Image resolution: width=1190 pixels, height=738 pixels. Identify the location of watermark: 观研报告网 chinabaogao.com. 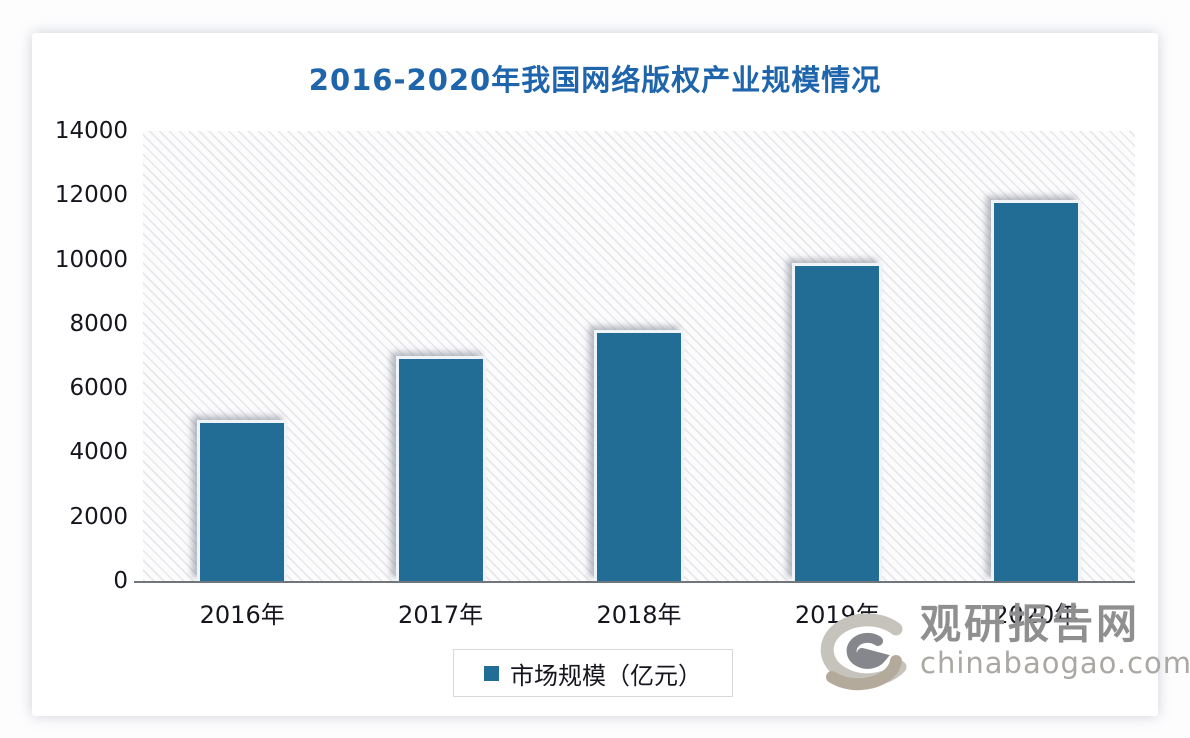
(1004, 646).